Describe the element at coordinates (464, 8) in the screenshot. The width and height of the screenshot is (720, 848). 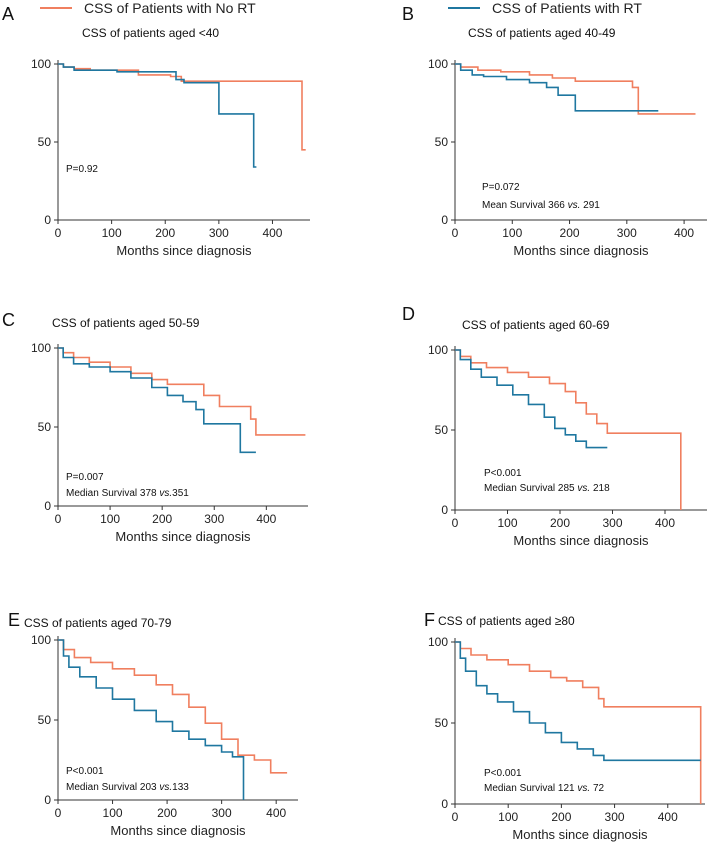
I see `legend-swatch-rt` at that location.